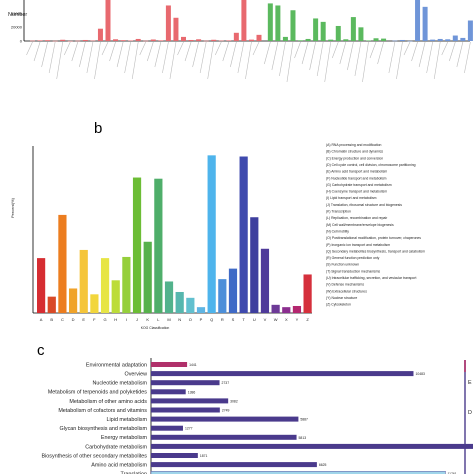 The width and height of the screenshot is (474, 474). Describe the element at coordinates (116, 447) in the screenshot. I see `kegg-category-label: Carbohydrate metabolism` at that location.